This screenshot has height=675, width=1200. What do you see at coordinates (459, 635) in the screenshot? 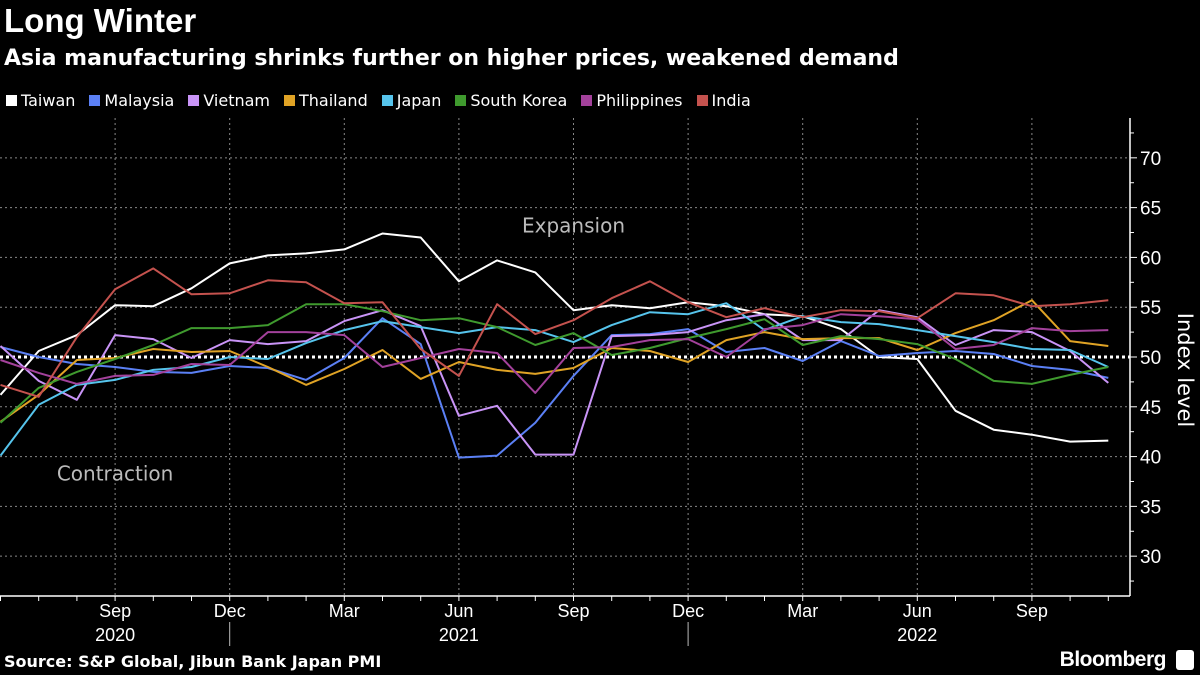
I see `x-year-label: 2021` at bounding box center [459, 635].